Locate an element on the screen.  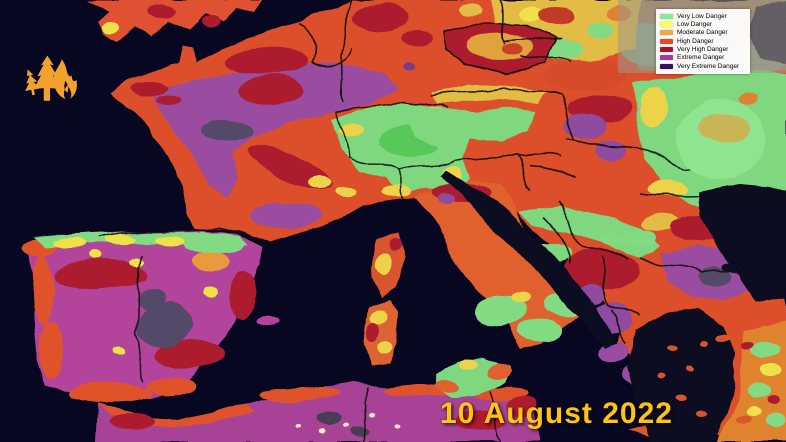
land-england is located at coordinates (174, 21).